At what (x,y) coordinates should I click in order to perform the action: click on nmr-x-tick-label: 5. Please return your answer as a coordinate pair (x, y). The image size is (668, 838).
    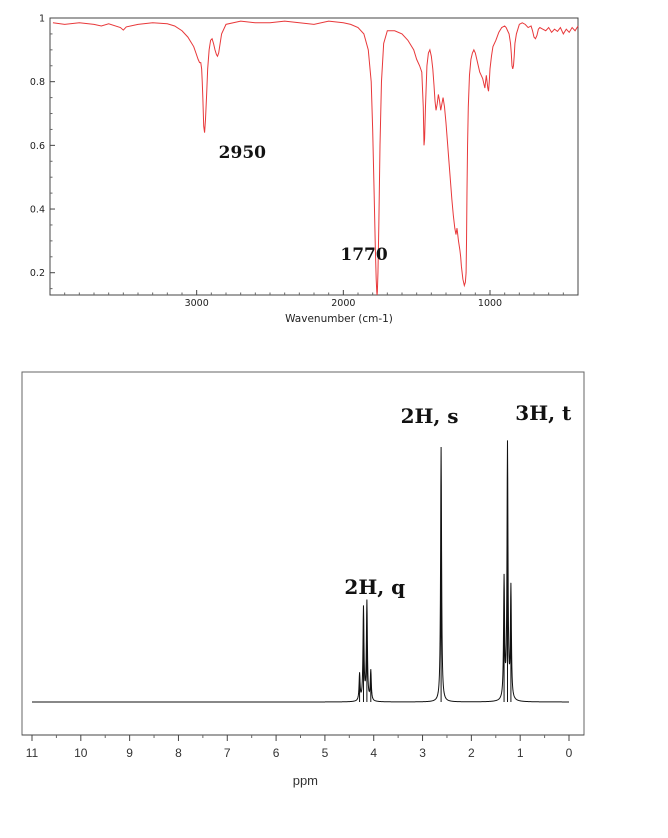
    Looking at the image, I should click on (325, 753).